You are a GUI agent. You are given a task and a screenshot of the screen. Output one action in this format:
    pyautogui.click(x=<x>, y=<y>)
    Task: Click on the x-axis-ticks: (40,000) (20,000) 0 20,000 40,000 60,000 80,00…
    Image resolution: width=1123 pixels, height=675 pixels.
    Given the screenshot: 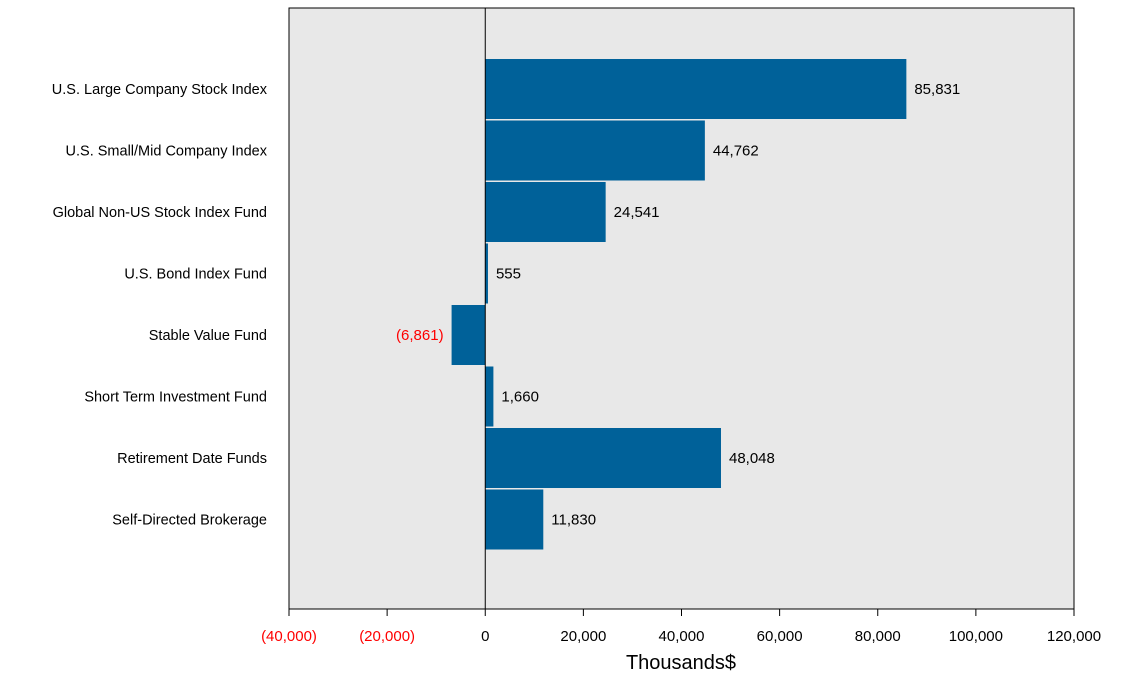 What is the action you would take?
    pyautogui.click(x=681, y=627)
    